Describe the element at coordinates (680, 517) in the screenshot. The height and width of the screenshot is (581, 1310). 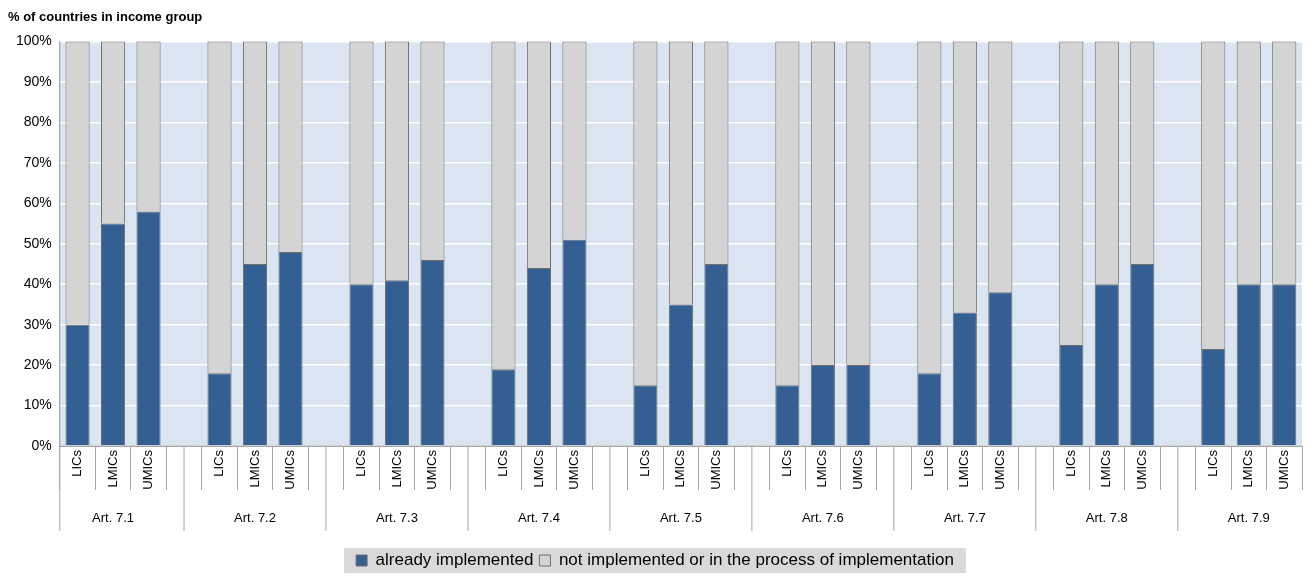
I see `text: Art. 7.5` at that location.